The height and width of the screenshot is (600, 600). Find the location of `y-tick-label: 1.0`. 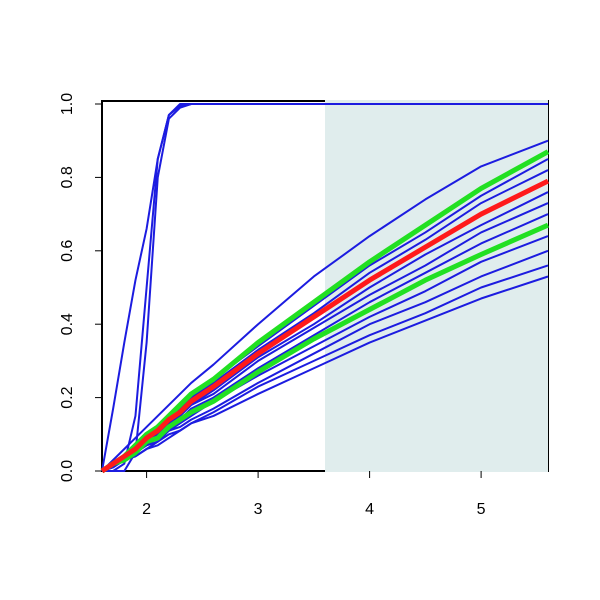

y-tick-label: 1.0 is located at coordinates (67, 104).